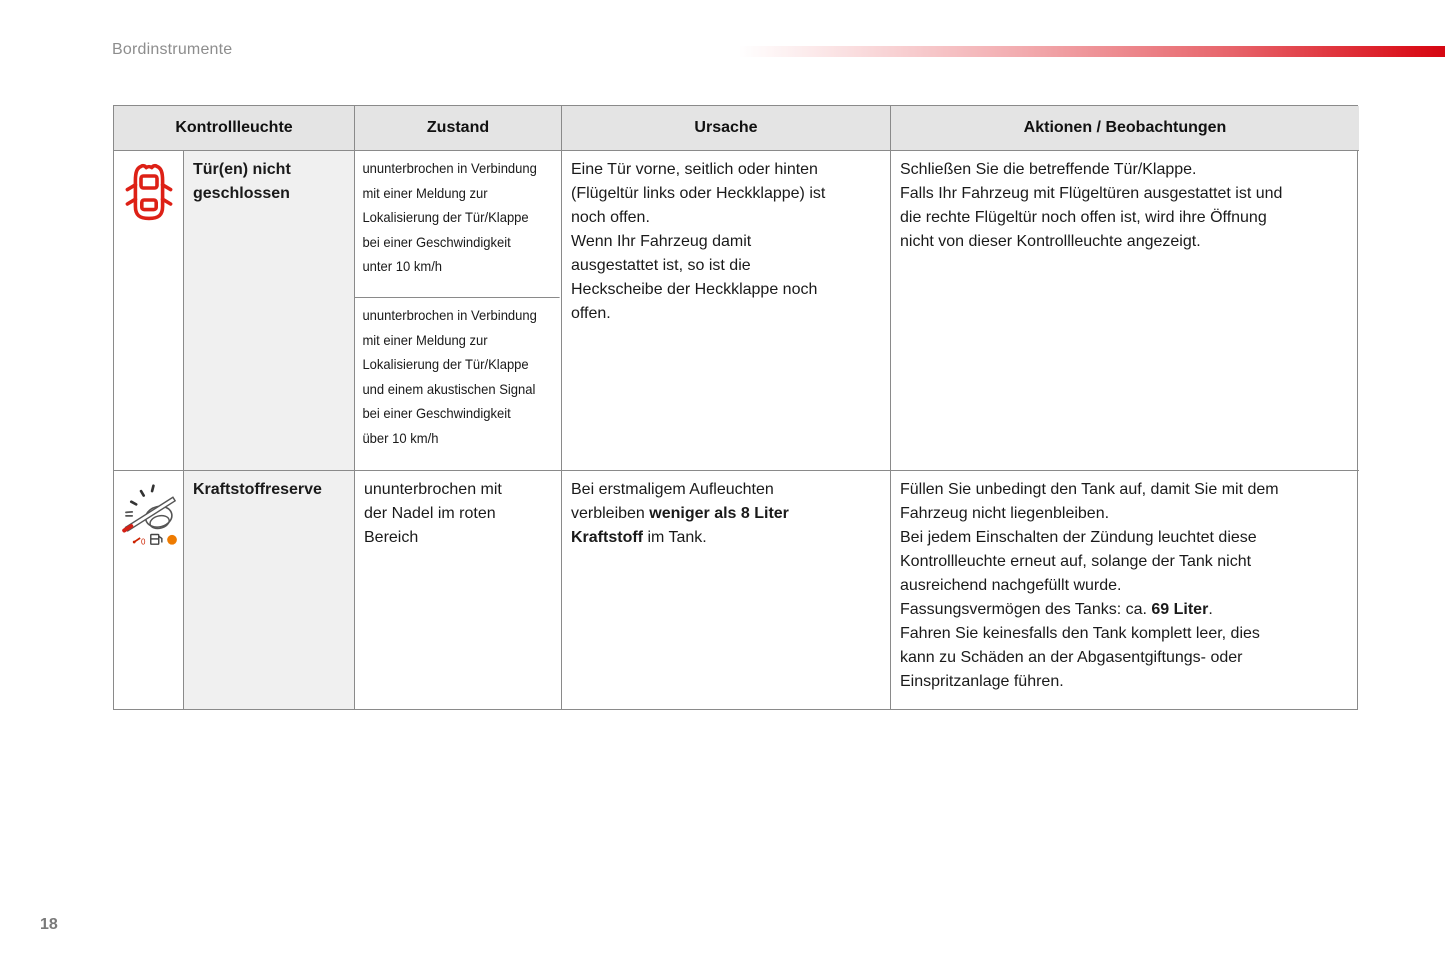 The image size is (1445, 964). What do you see at coordinates (1091, 51) in the screenshot?
I see `accent-gradient-bar` at bounding box center [1091, 51].